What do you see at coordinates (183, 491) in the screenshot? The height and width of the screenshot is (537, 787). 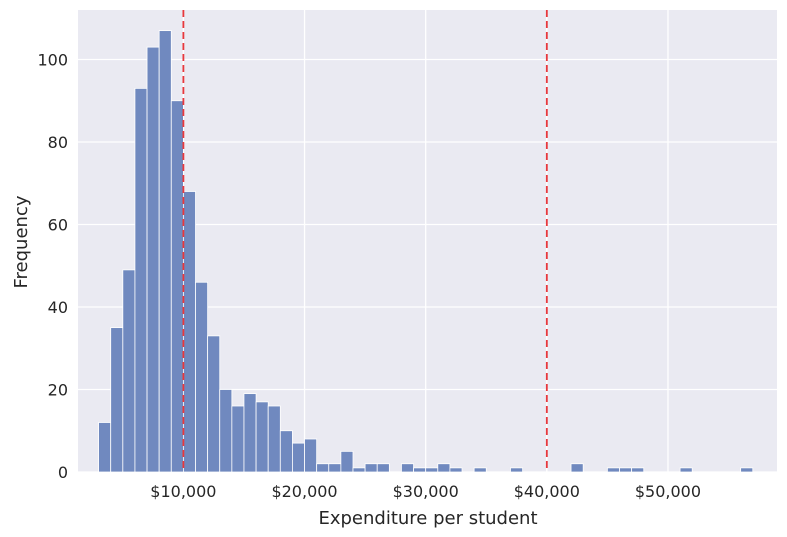 I see `x-tick-label: $10,000` at bounding box center [183, 491].